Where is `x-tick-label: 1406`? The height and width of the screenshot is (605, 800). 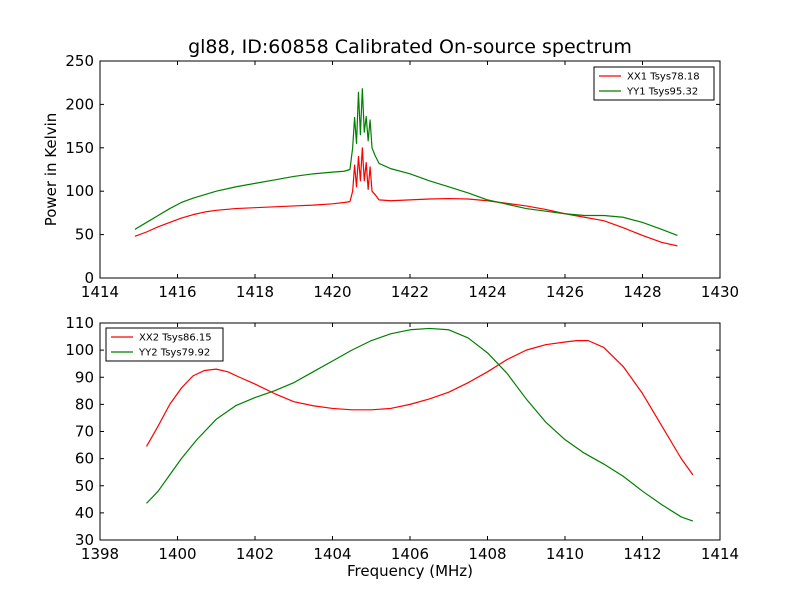 x-tick-label: 1406 is located at coordinates (410, 554).